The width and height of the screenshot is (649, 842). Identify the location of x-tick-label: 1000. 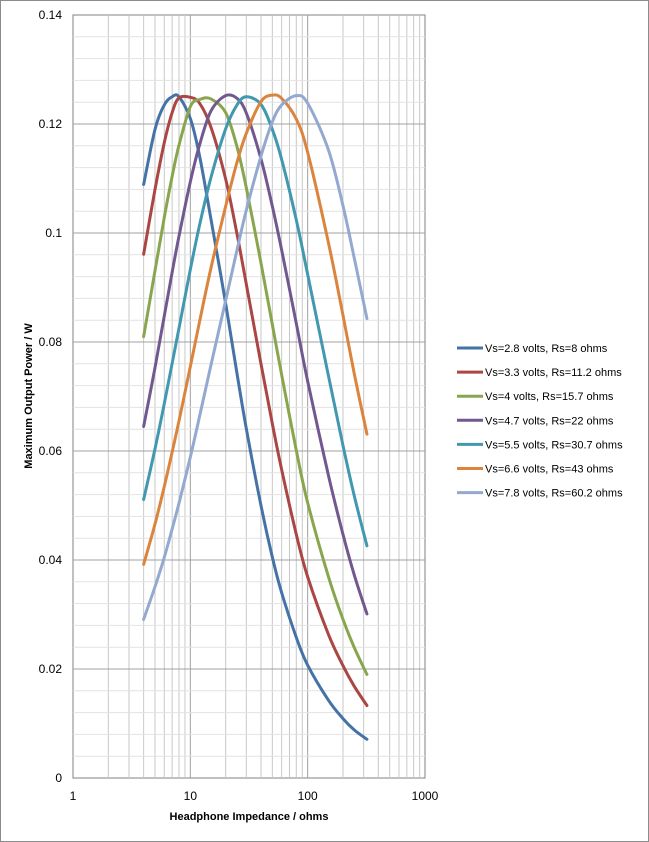
(425, 796).